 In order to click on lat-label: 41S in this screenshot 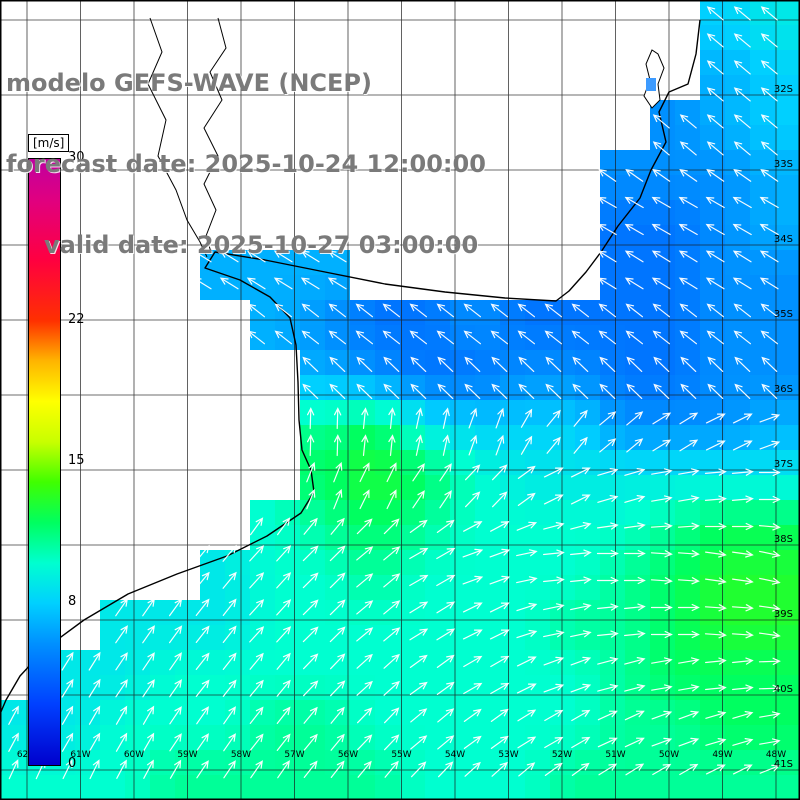, I will do `click(783, 764)`.